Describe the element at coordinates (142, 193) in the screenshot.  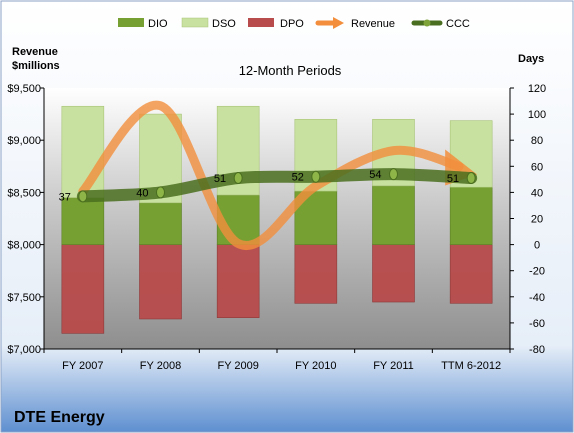
I see `ccc-data-label-1: 40` at that location.